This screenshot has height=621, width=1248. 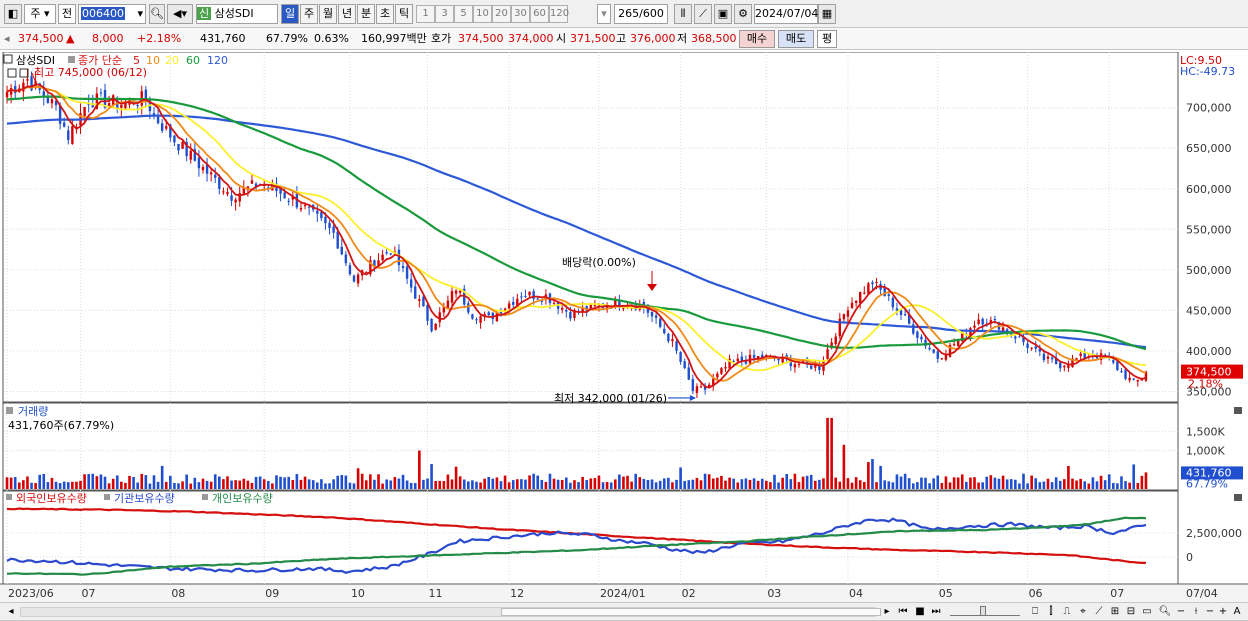 I want to click on zoom-slider, so click(x=985, y=611).